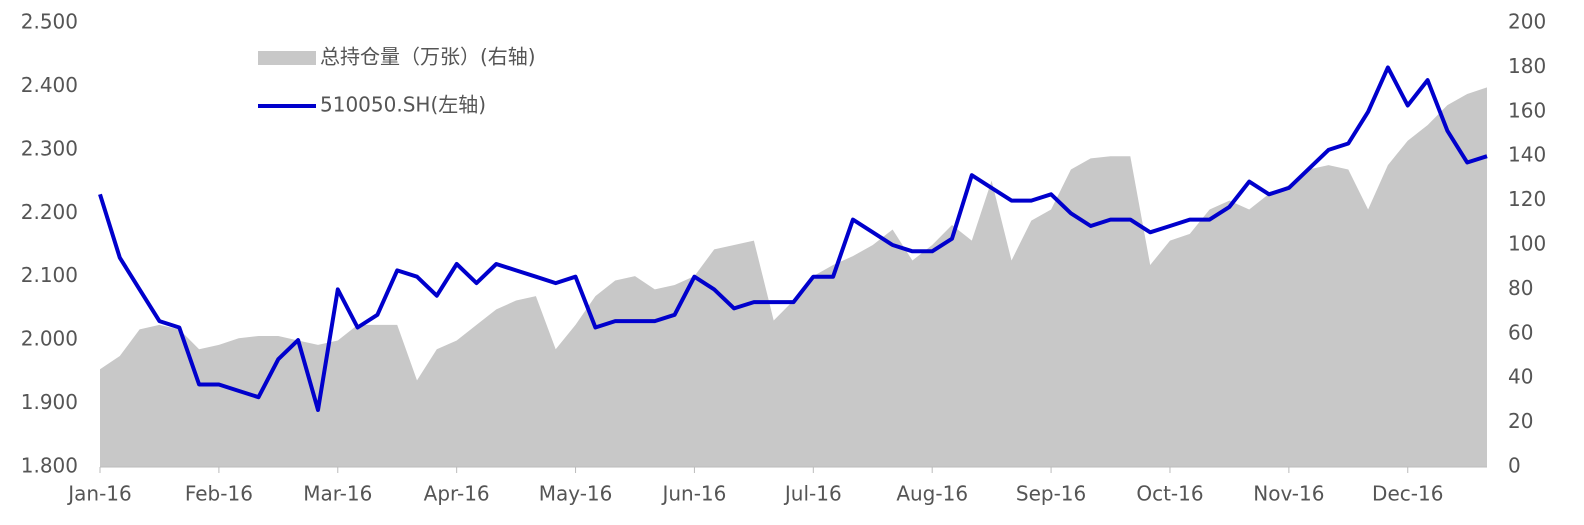 The image size is (1584, 525). I want to click on y2-tick-label: 160, so click(1527, 110).